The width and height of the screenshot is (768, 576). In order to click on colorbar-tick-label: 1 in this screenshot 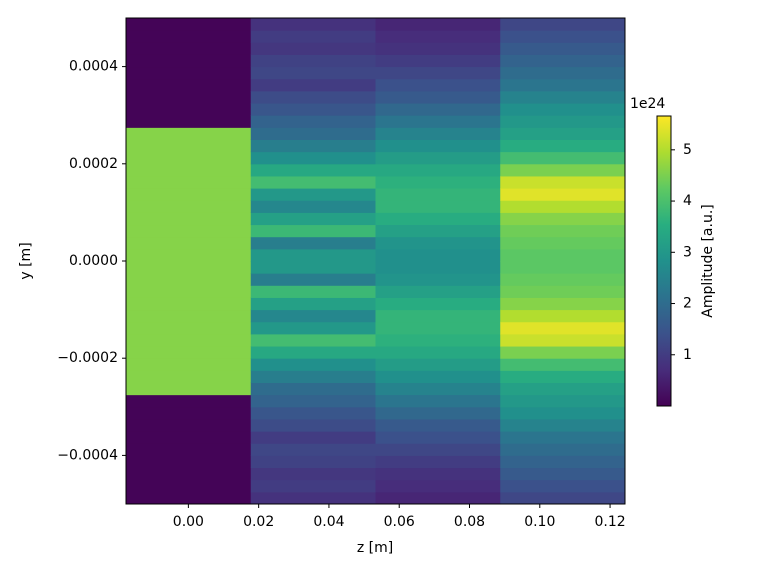, I will do `click(687, 355)`.